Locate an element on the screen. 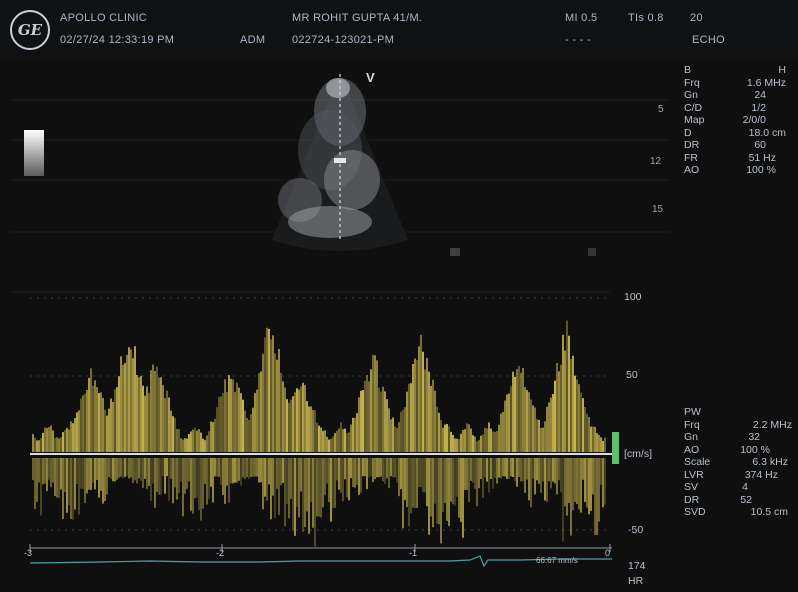 The image size is (798, 592). bmode-sector-image is located at coordinates (340, 161).